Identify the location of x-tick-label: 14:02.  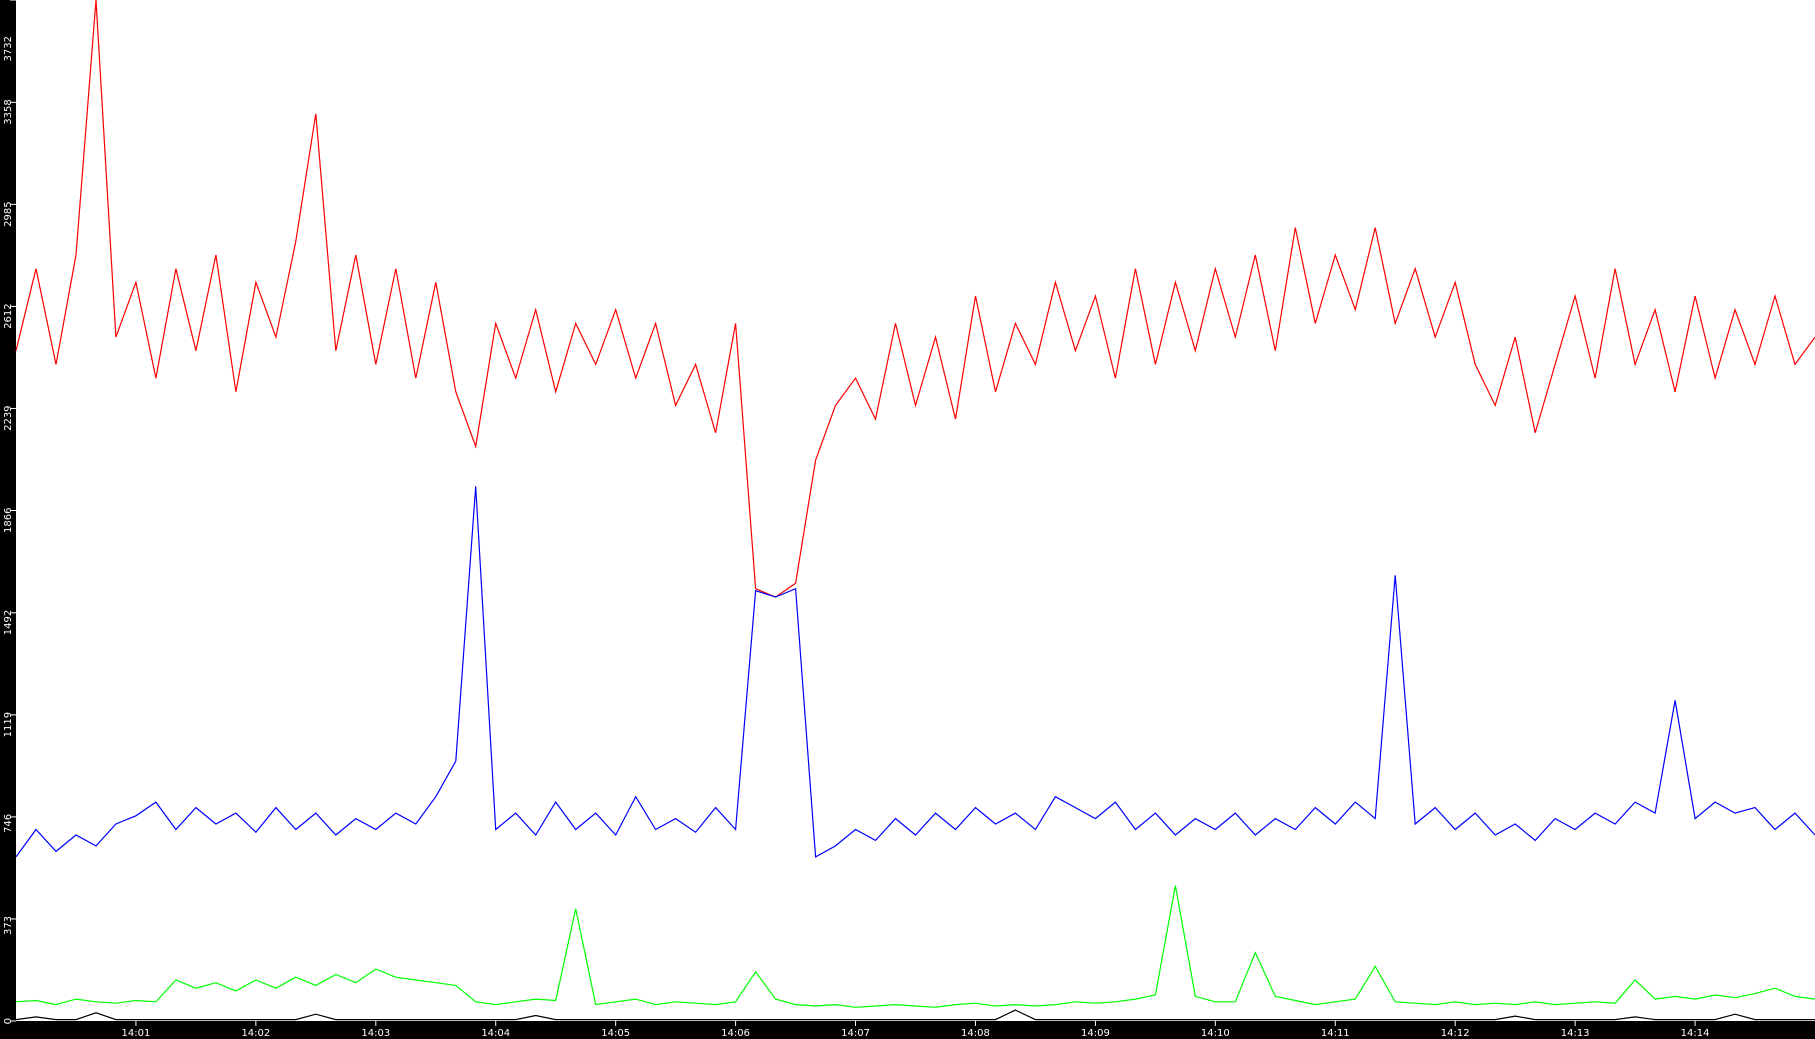
(255, 1033).